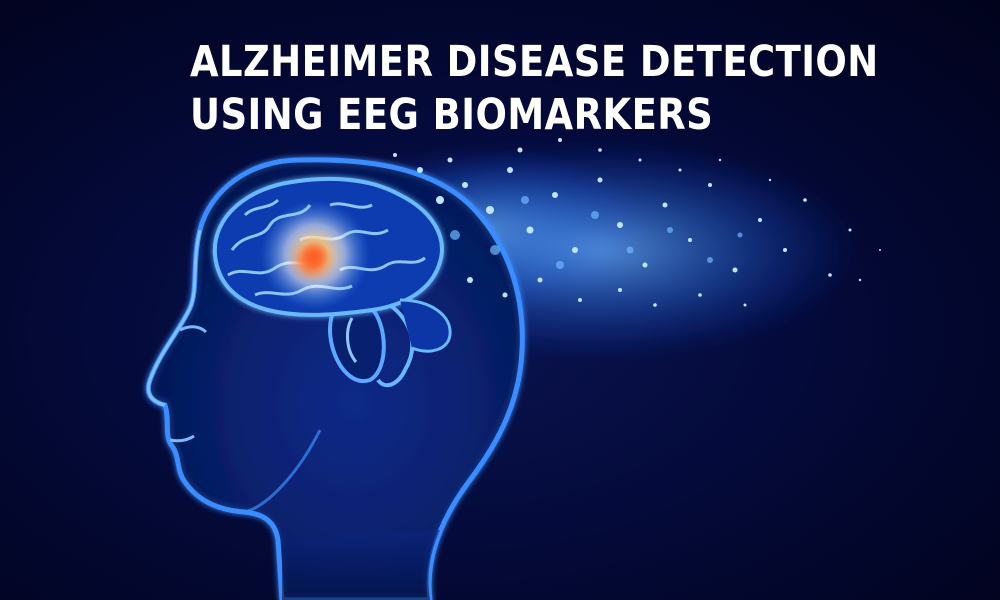 The width and height of the screenshot is (1000, 600). What do you see at coordinates (193, 329) in the screenshot?
I see `eye-line` at bounding box center [193, 329].